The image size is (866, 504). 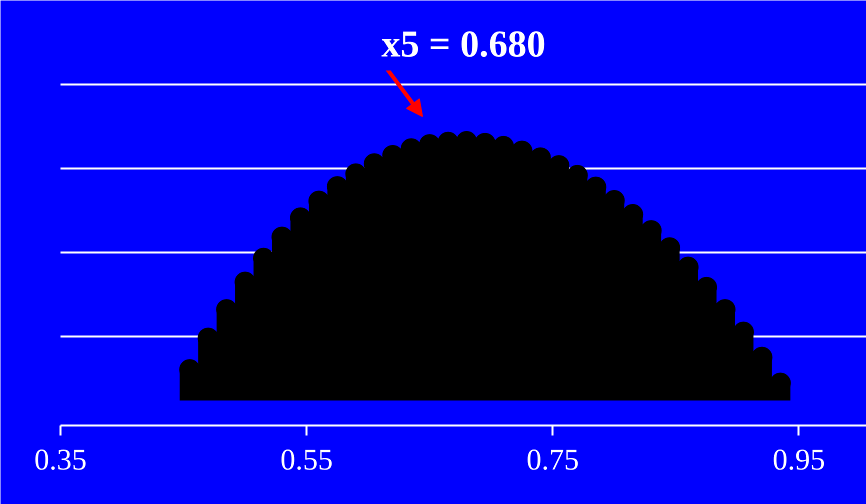 What do you see at coordinates (463, 45) in the screenshot?
I see `chart-title: x5 = 0.680` at bounding box center [463, 45].